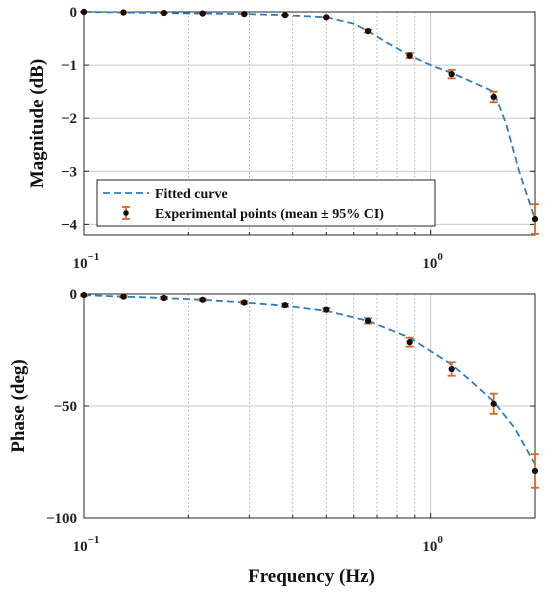  What do you see at coordinates (69, 172) in the screenshot?
I see `y-tick-label: −3` at bounding box center [69, 172].